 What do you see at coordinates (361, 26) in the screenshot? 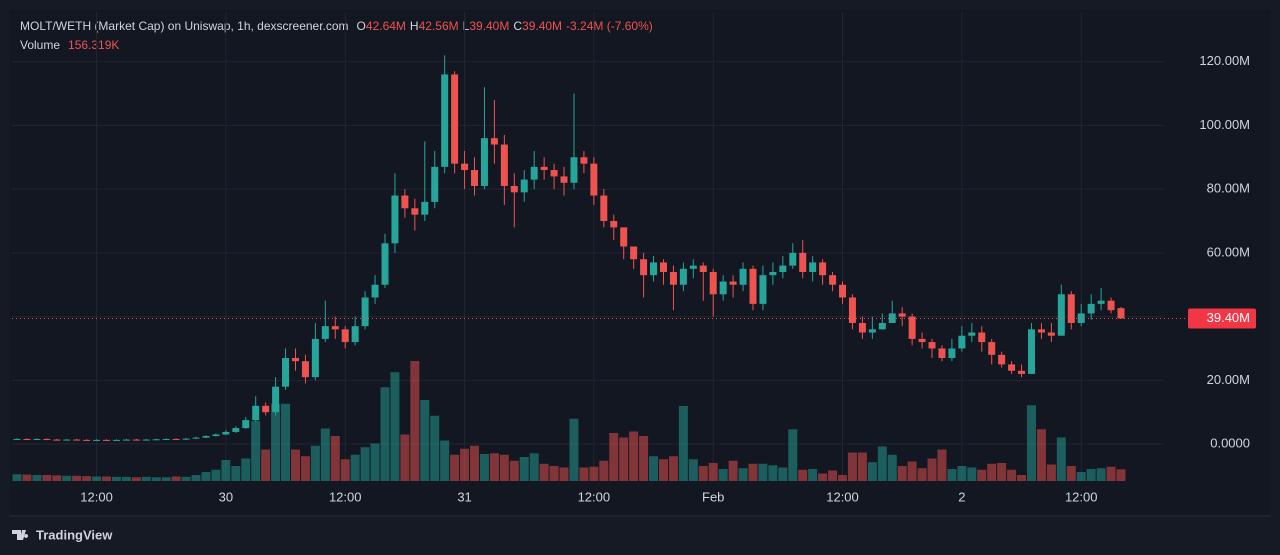
I see `ohlc-key: O` at bounding box center [361, 26].